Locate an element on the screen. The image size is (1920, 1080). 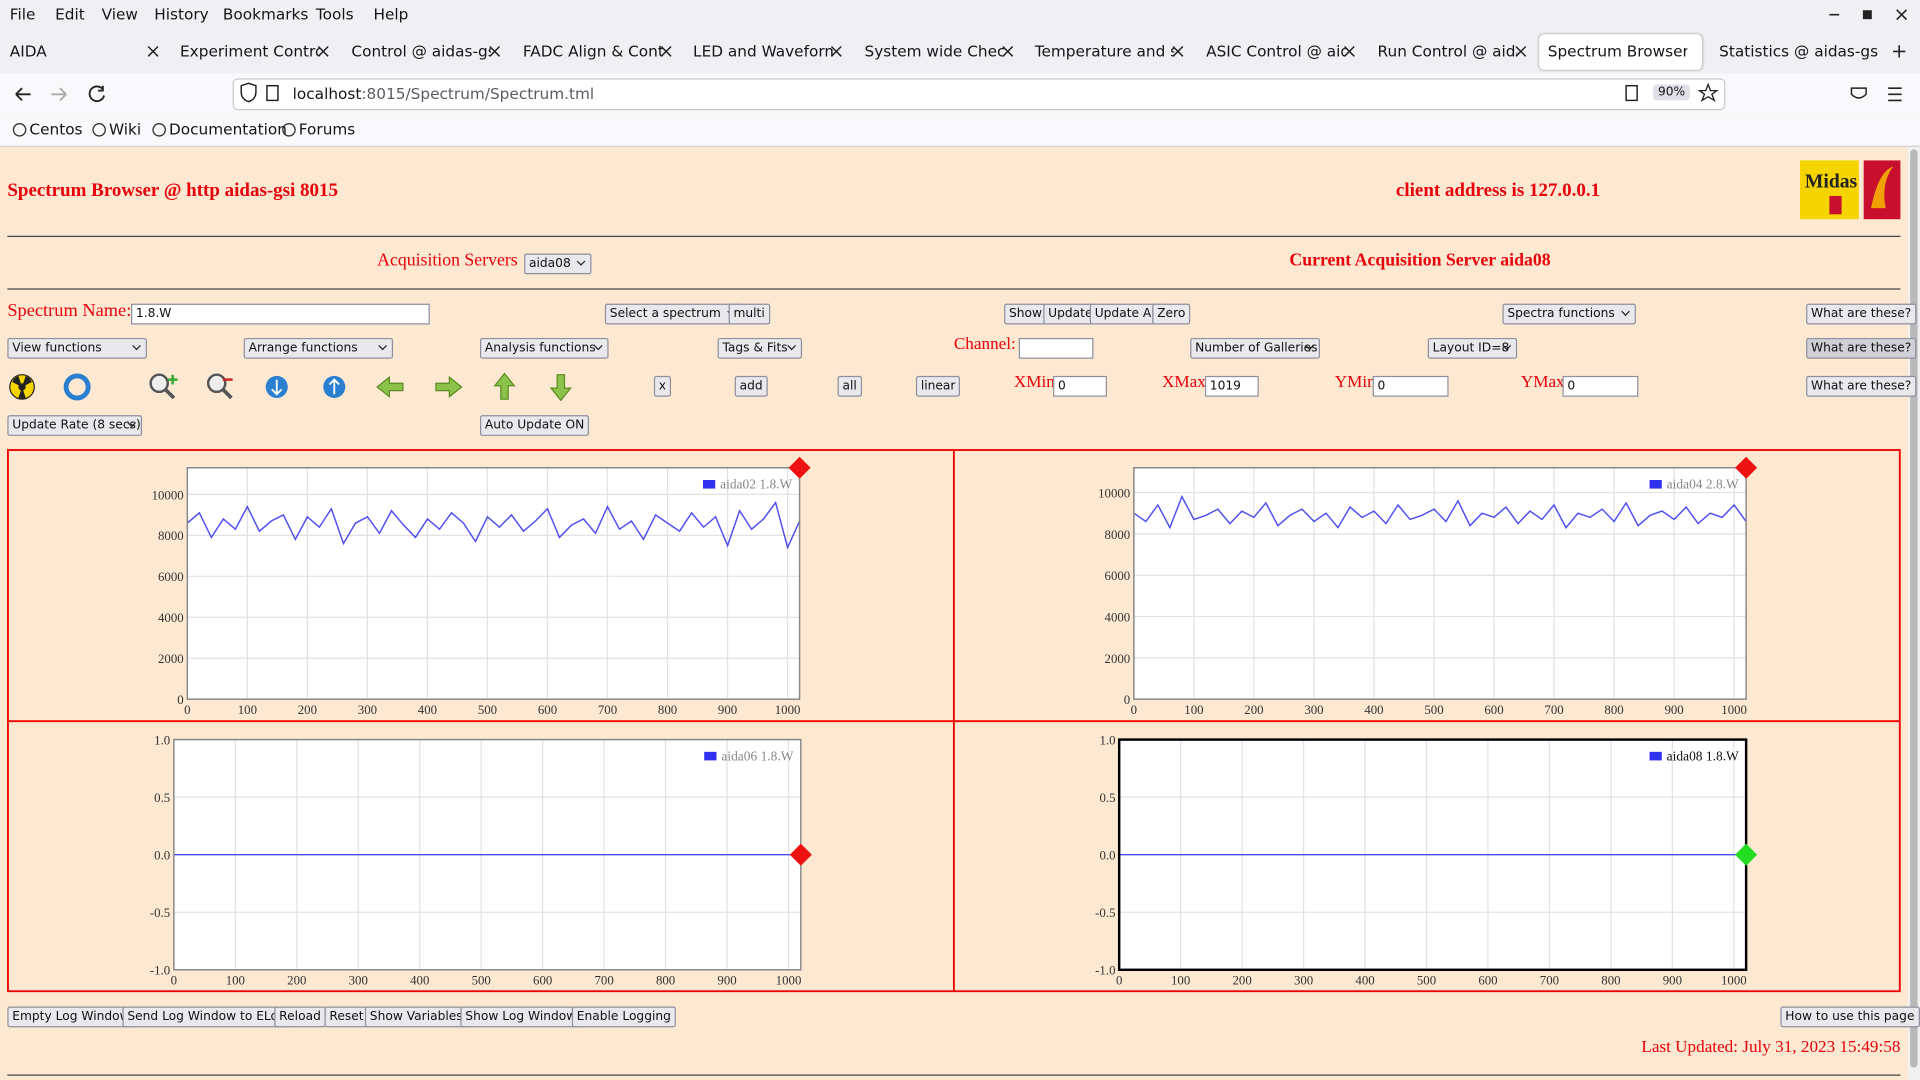
footer-button: Reset is located at coordinates (346, 1017).